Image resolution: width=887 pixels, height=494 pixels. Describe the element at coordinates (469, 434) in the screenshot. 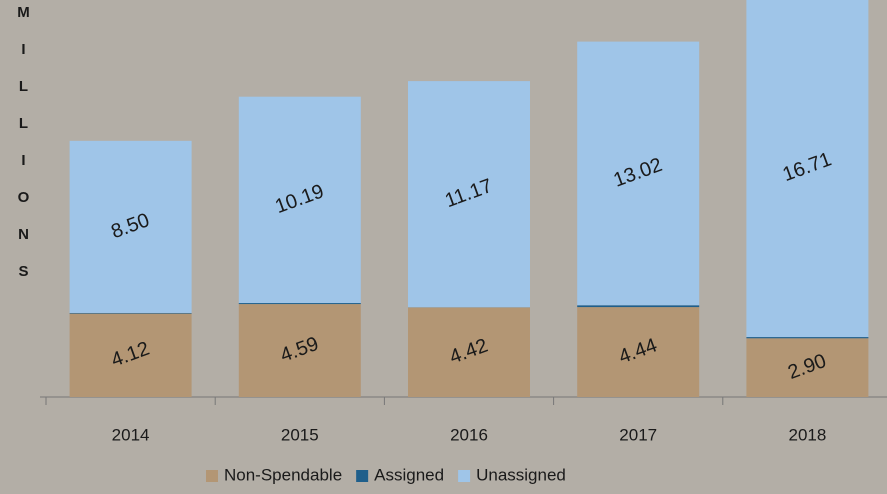

I see `x-tick-label: 2016` at that location.